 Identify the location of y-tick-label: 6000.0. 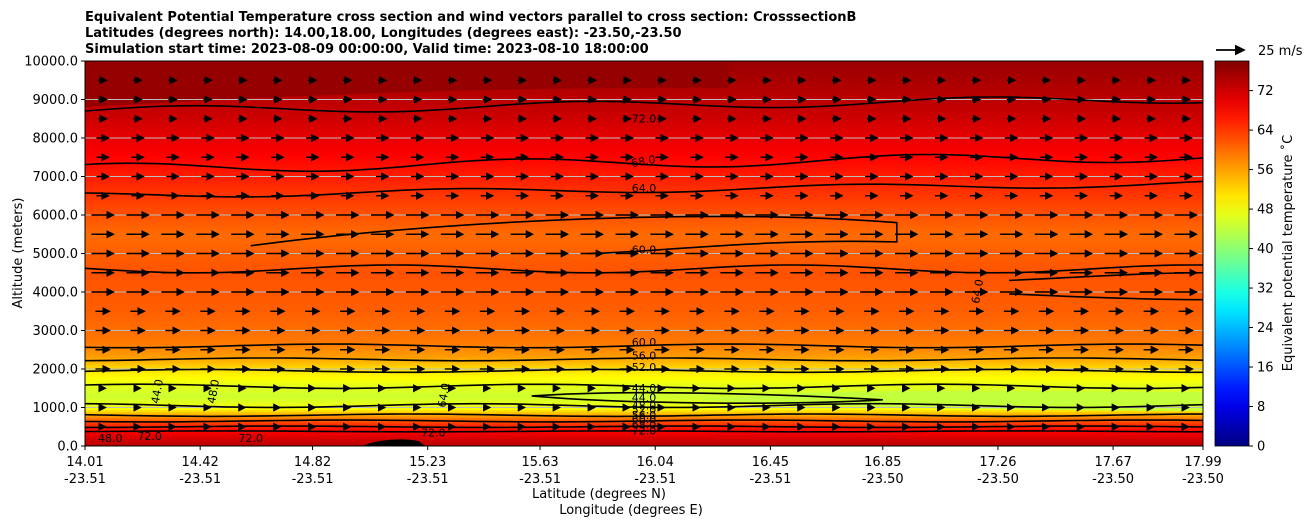
(56, 216).